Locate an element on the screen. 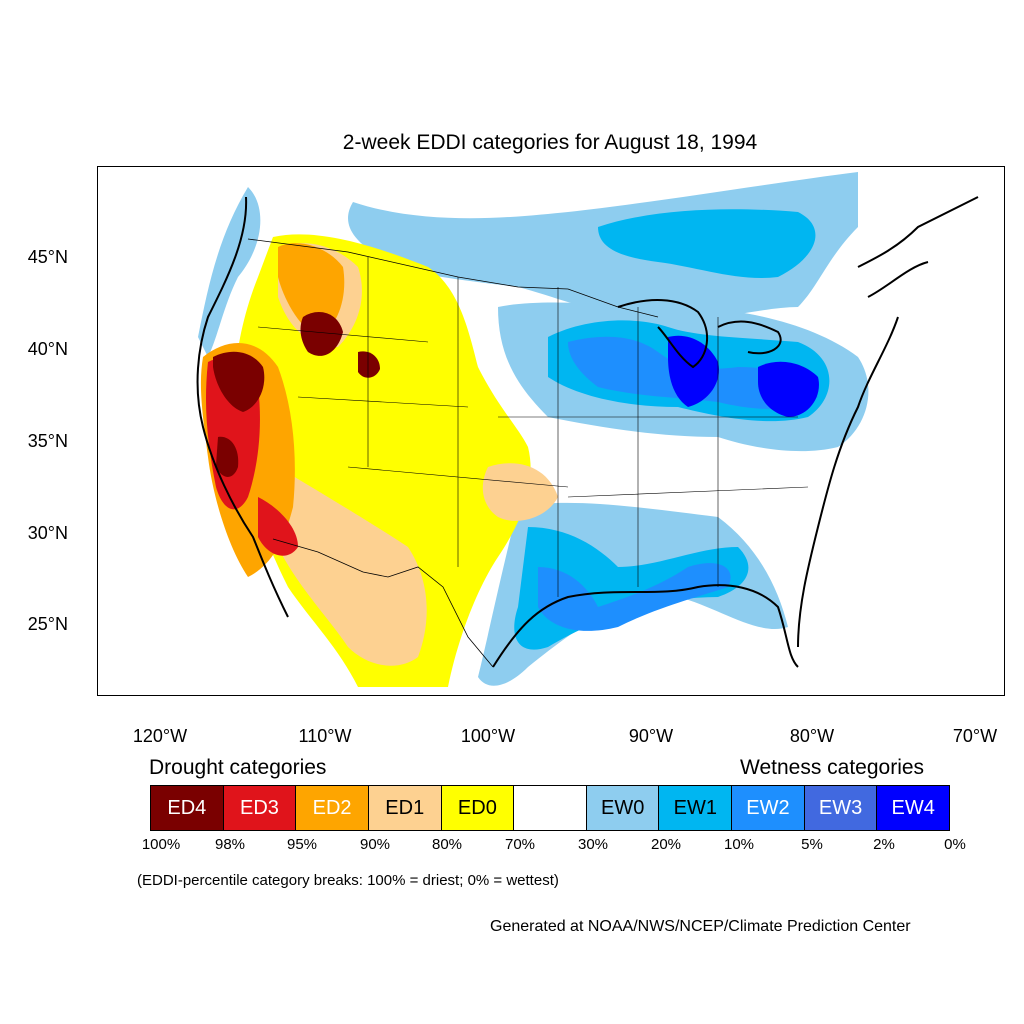 This screenshot has height=1024, width=1024. lon-label-90: 90°W is located at coordinates (651, 736).